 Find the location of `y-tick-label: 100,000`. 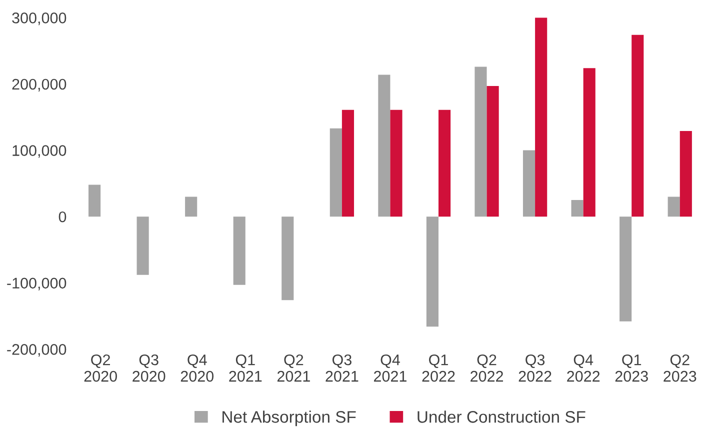

y-tick-label: 100,000 is located at coordinates (39, 151).